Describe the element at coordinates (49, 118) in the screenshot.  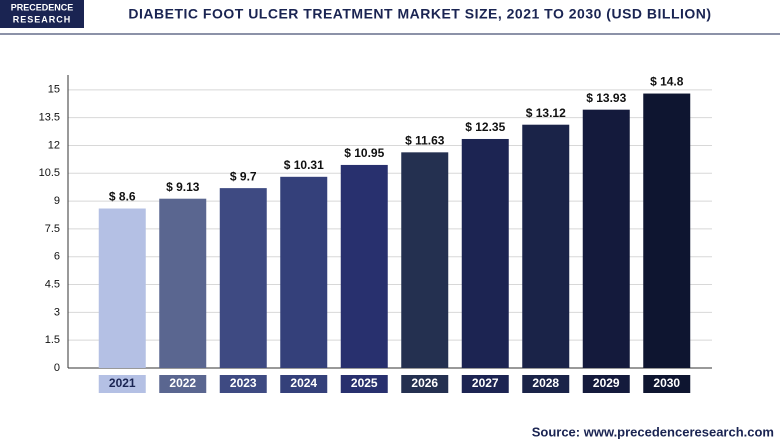
I see `y-tick-label: 13.5` at that location.